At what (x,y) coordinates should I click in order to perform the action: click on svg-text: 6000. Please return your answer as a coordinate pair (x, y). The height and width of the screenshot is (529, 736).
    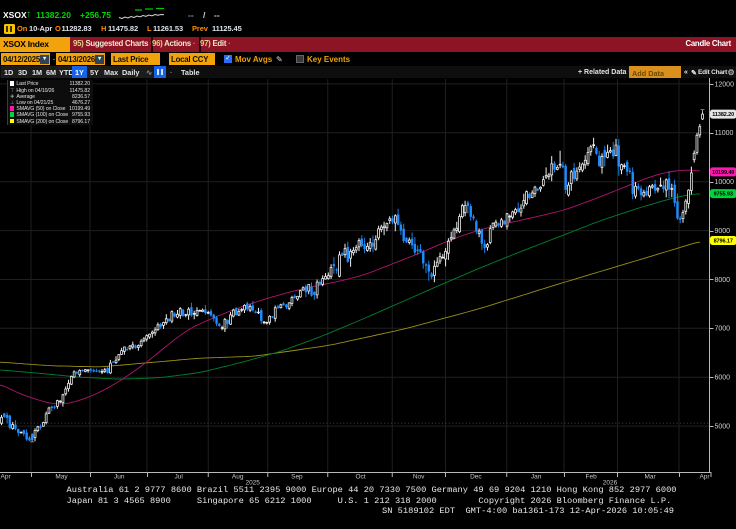
    Looking at the image, I should click on (723, 378).